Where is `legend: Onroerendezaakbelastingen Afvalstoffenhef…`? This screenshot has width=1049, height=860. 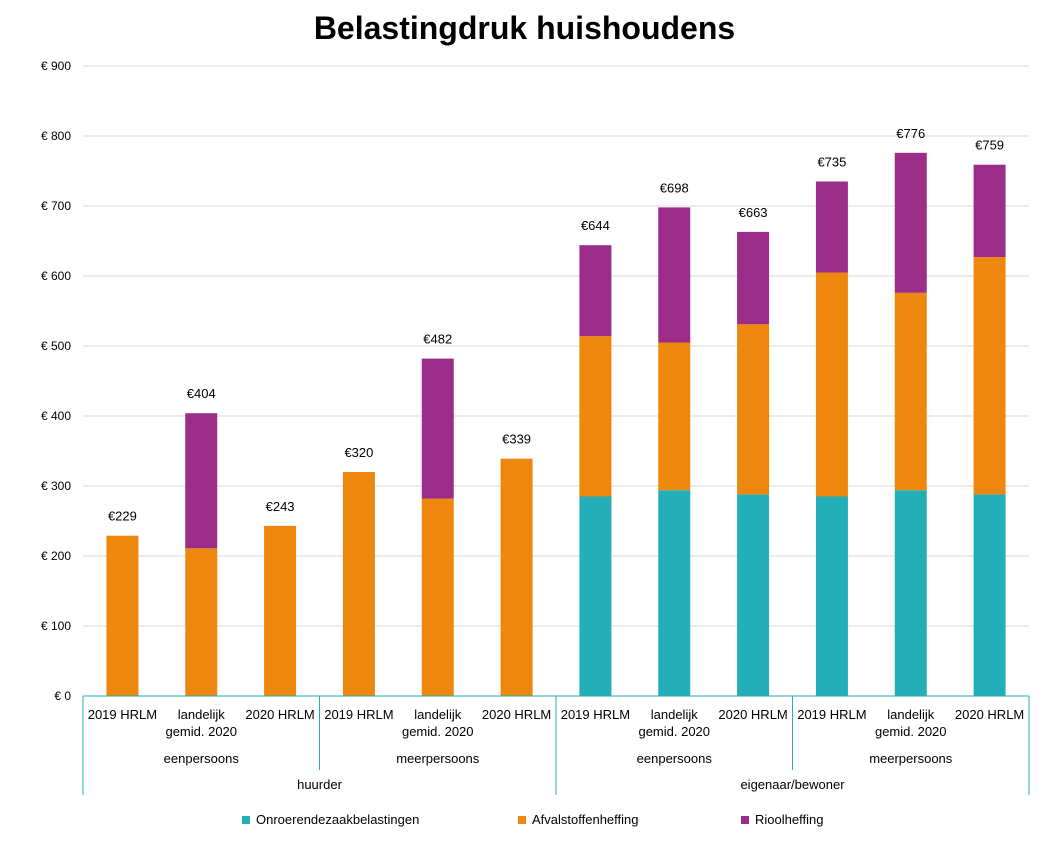
legend: Onroerendezaakbelastingen Afvalstoffenhef… is located at coordinates (524, 822).